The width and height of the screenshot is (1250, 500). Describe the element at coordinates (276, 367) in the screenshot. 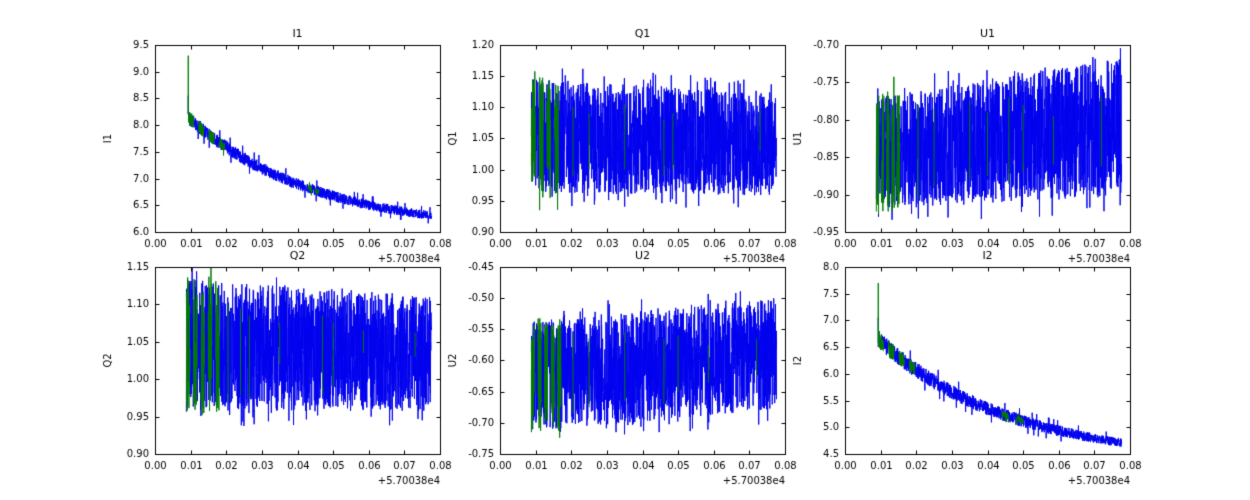

I see `subplot-q2-canvas` at that location.